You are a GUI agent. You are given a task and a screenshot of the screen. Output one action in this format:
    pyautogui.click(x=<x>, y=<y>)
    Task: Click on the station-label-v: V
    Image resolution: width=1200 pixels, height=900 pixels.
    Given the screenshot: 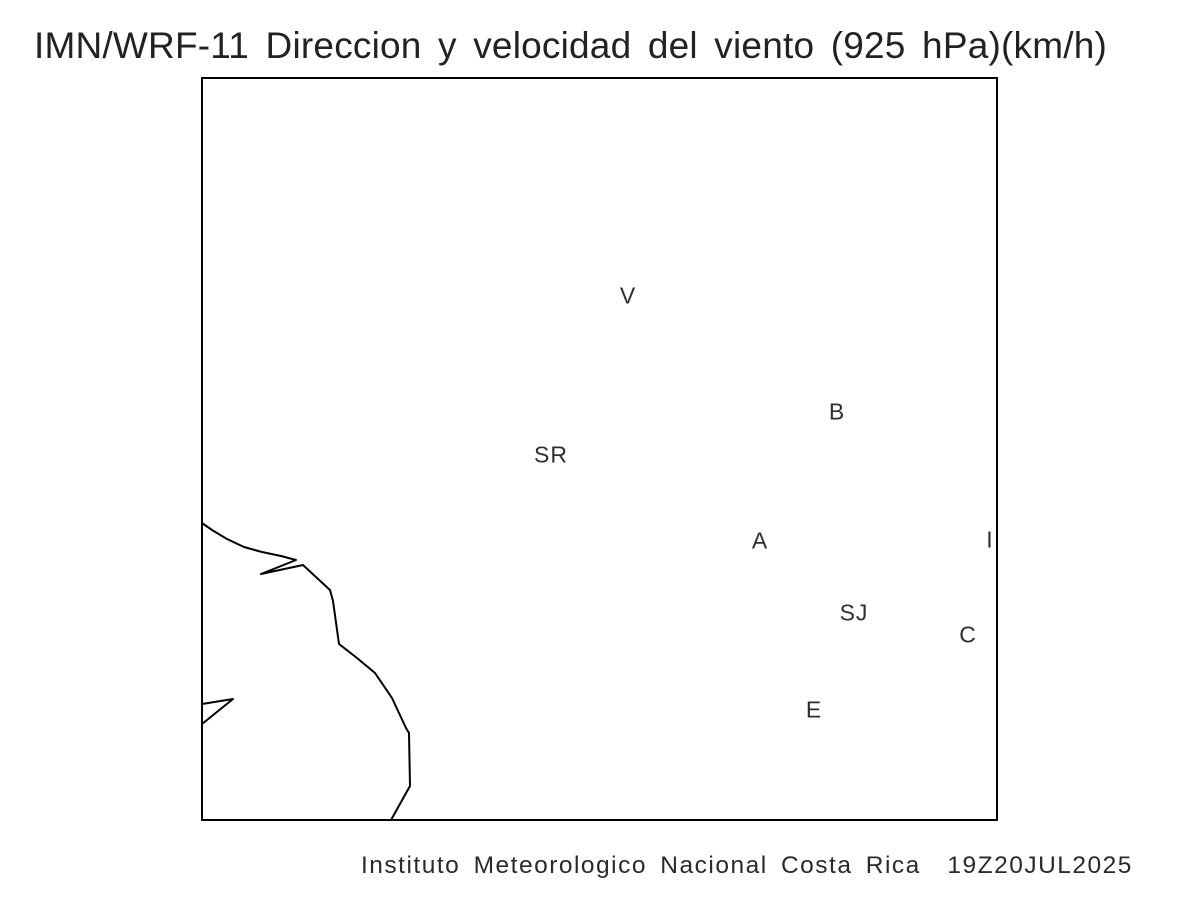 What is the action you would take?
    pyautogui.click(x=628, y=295)
    